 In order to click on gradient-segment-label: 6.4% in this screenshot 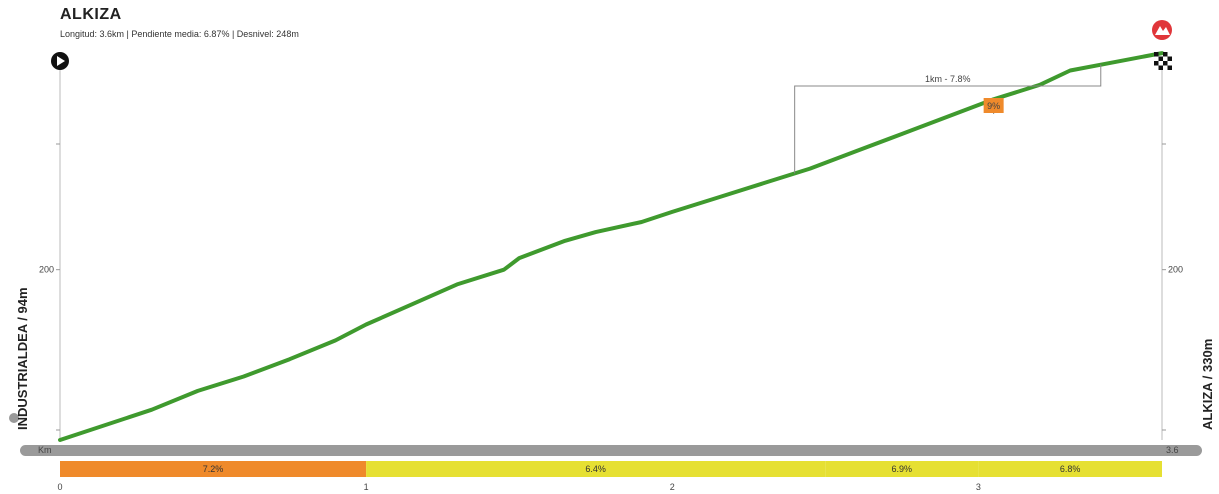, I will do `click(595, 469)`.